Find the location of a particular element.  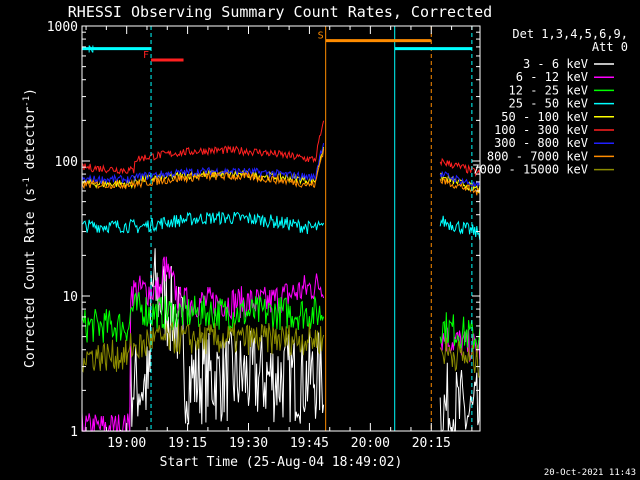

x-tick-label: 19:15 is located at coordinates (187, 443).